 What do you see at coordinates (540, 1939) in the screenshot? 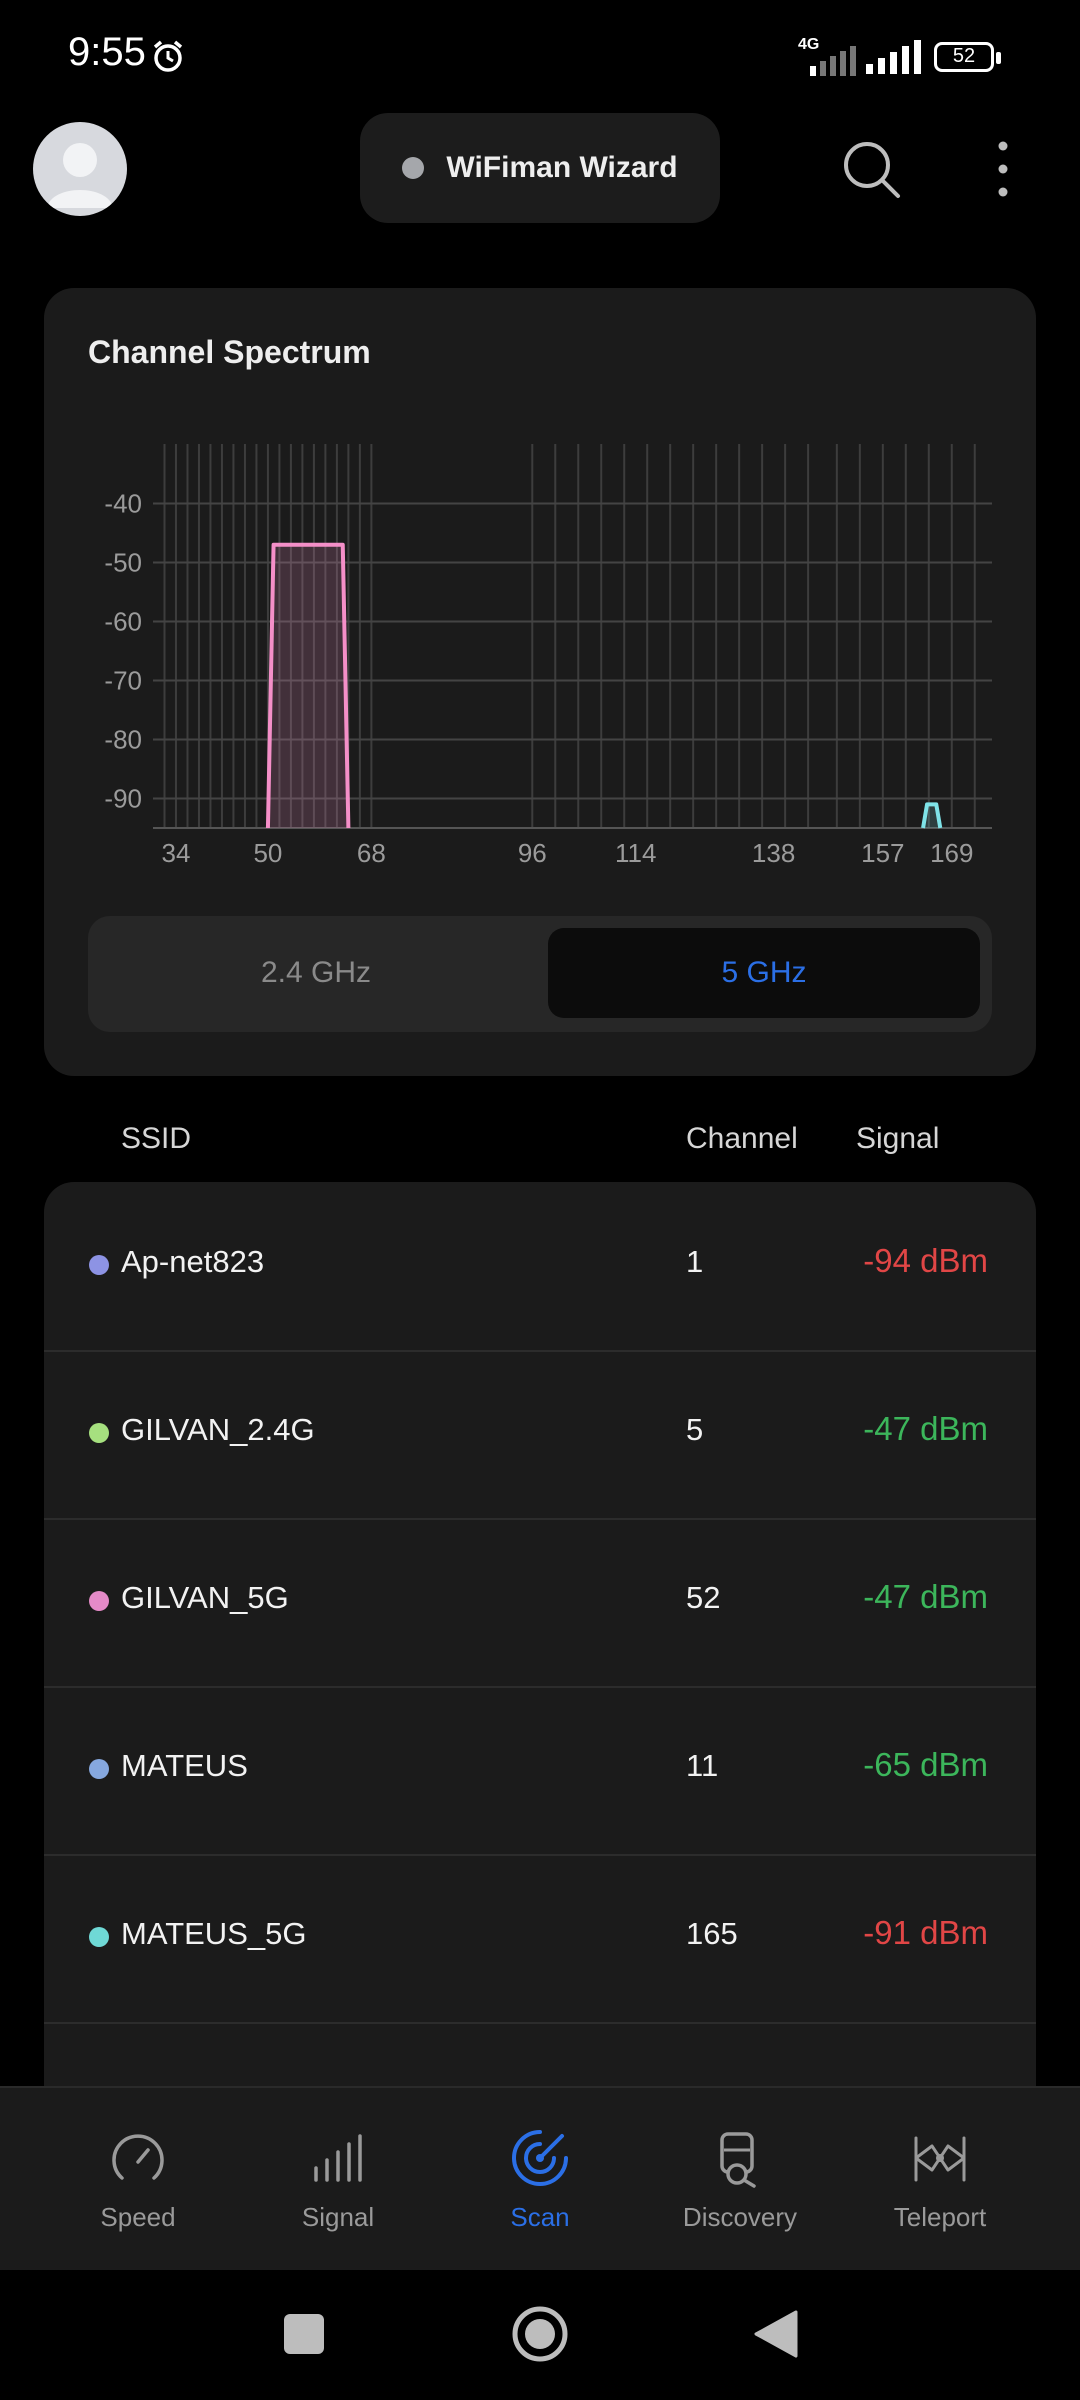
I see `network-row: MATEUS_5G 165 -91 dBm` at bounding box center [540, 1939].